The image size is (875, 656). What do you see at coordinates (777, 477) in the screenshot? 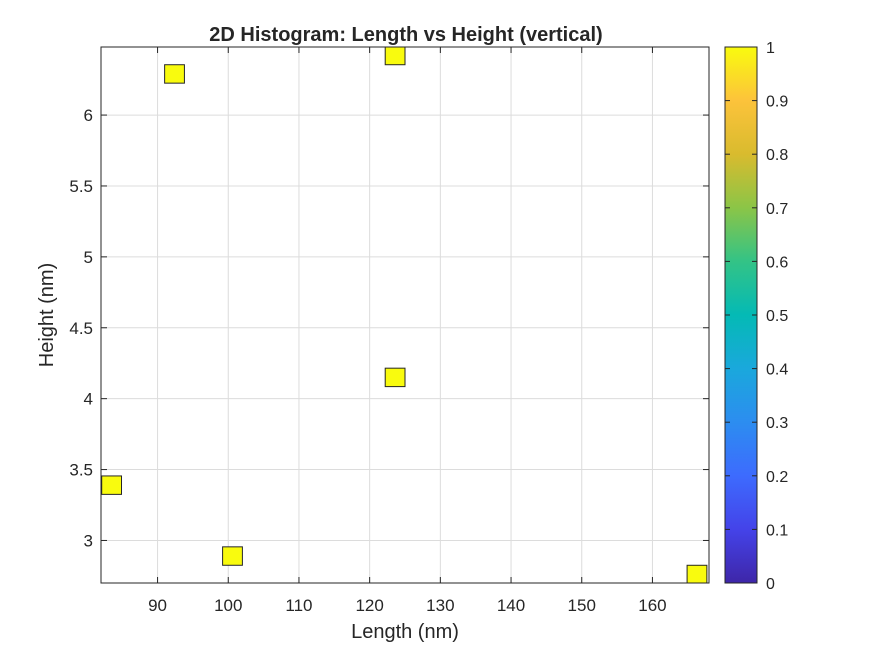
I see `colorbar-tick-label: 0.2` at bounding box center [777, 477].